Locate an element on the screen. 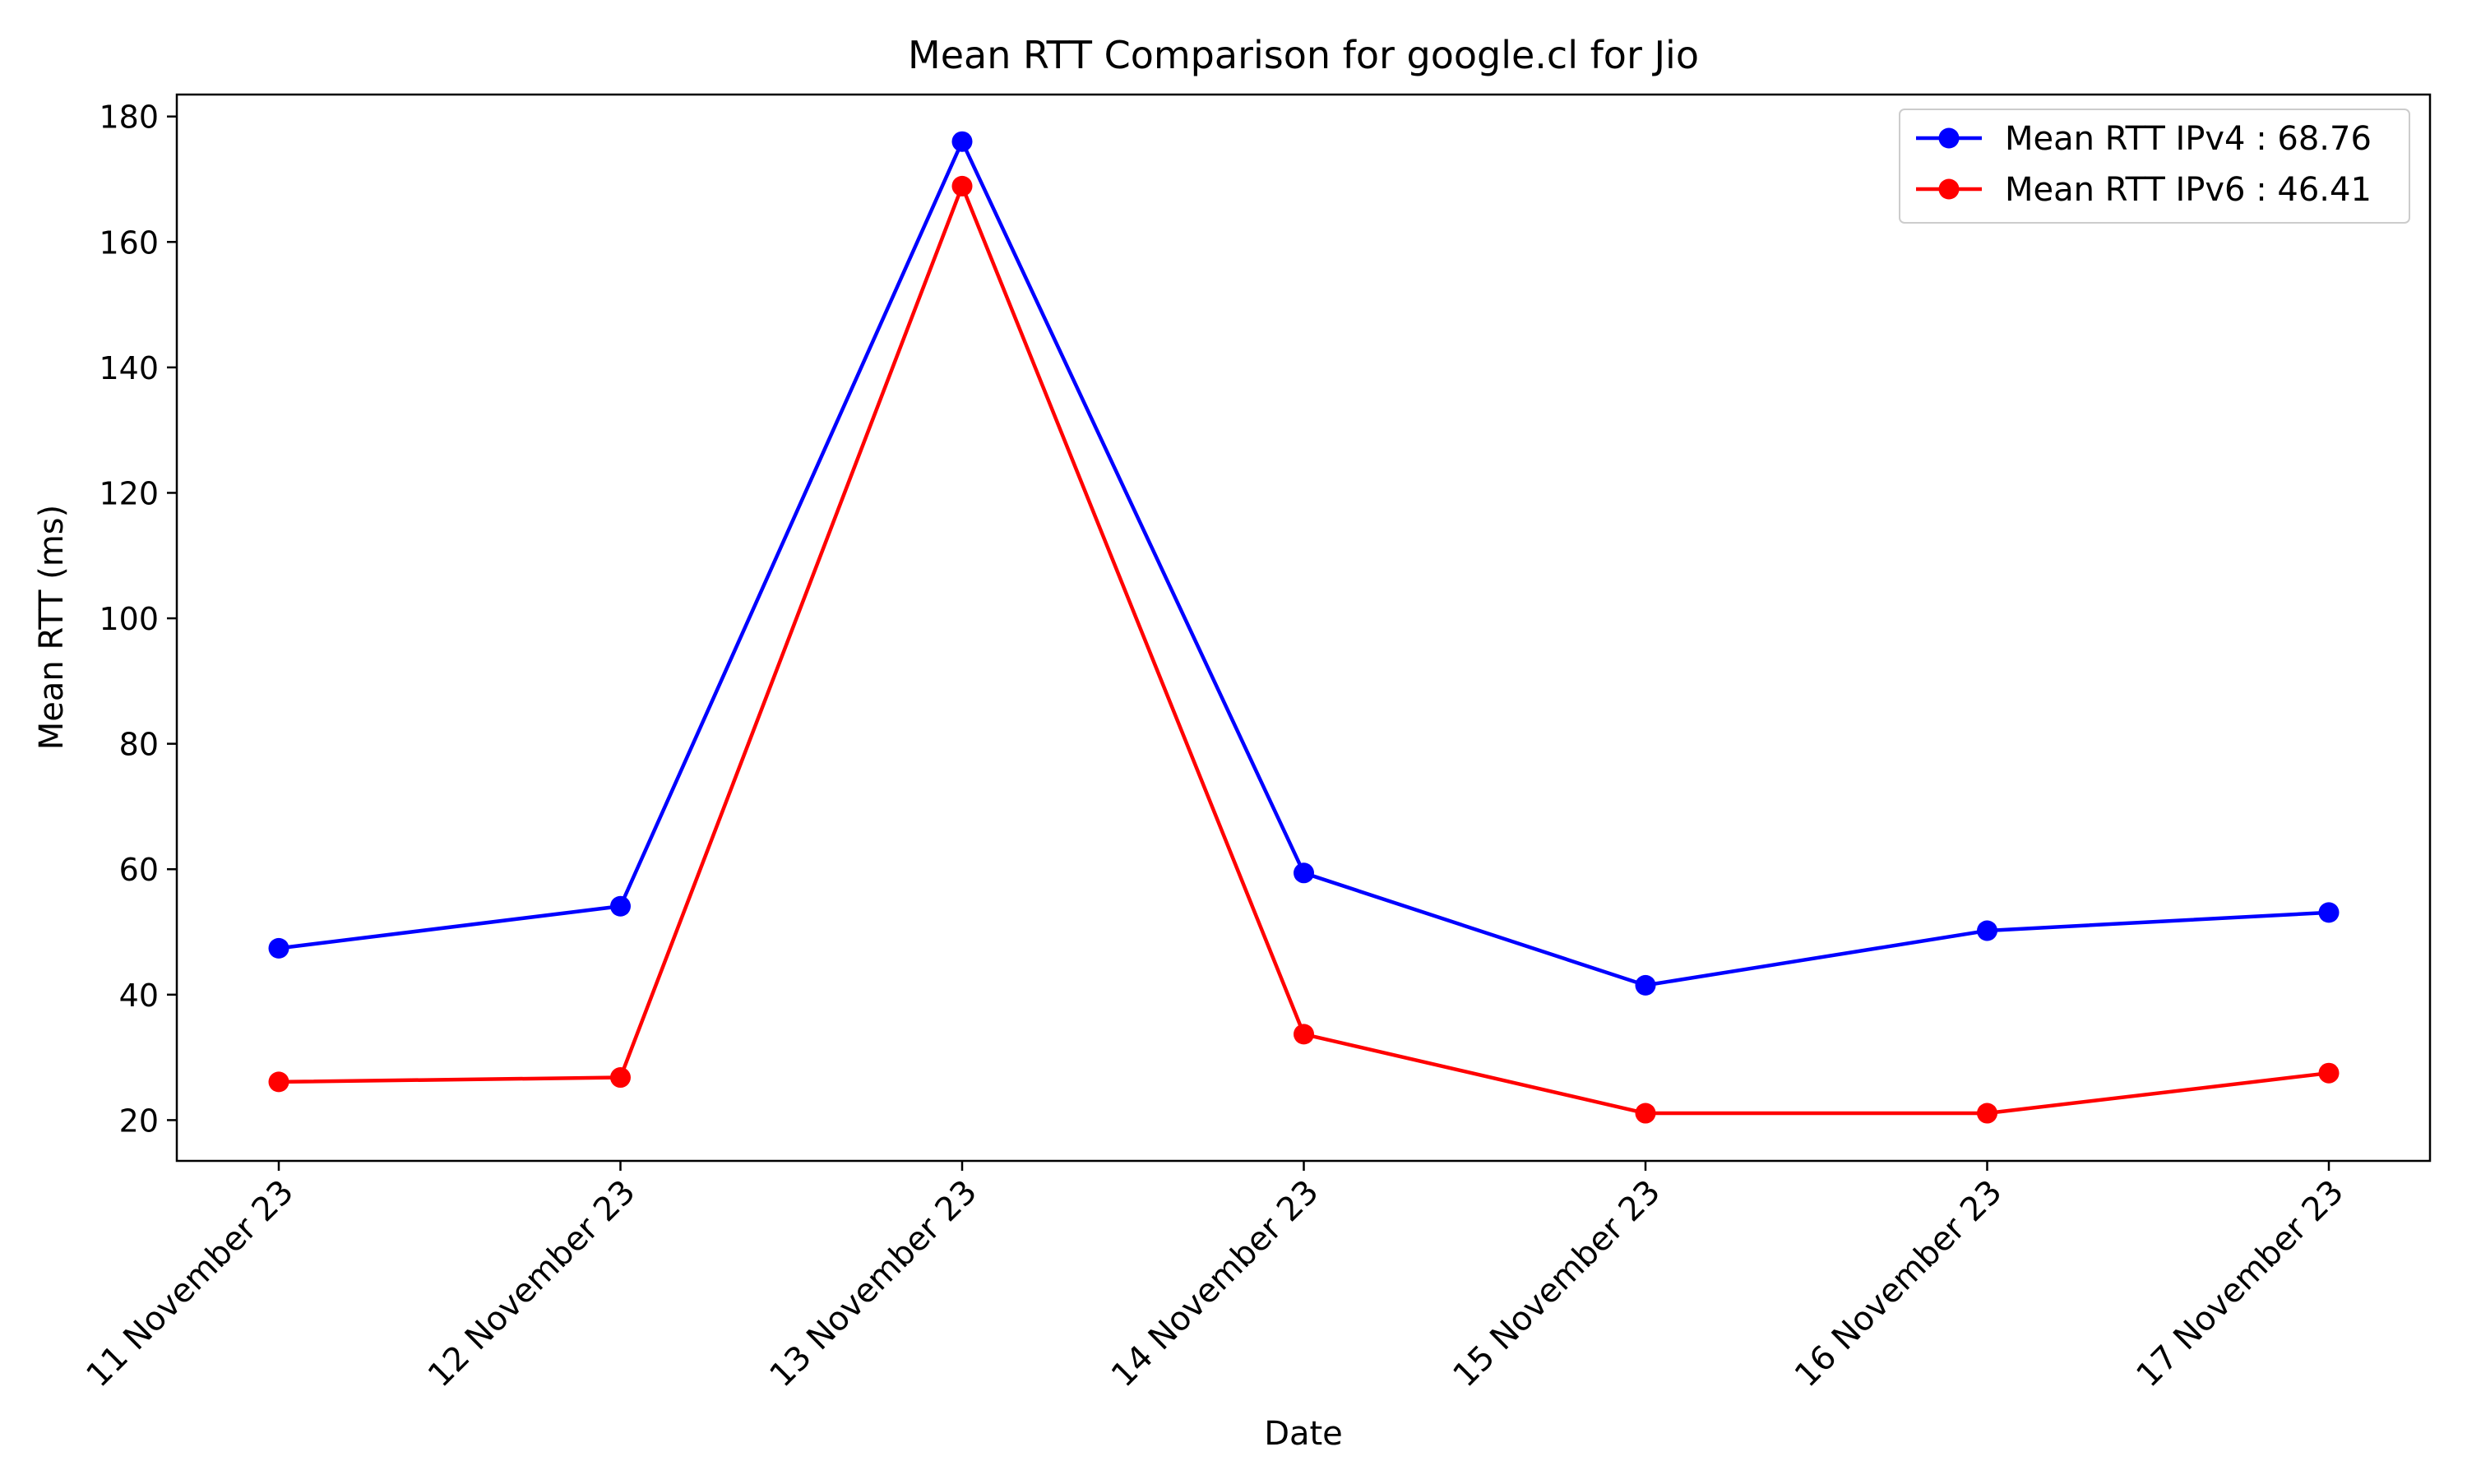 The height and width of the screenshot is (1484, 2467). legend-box is located at coordinates (2154, 167).